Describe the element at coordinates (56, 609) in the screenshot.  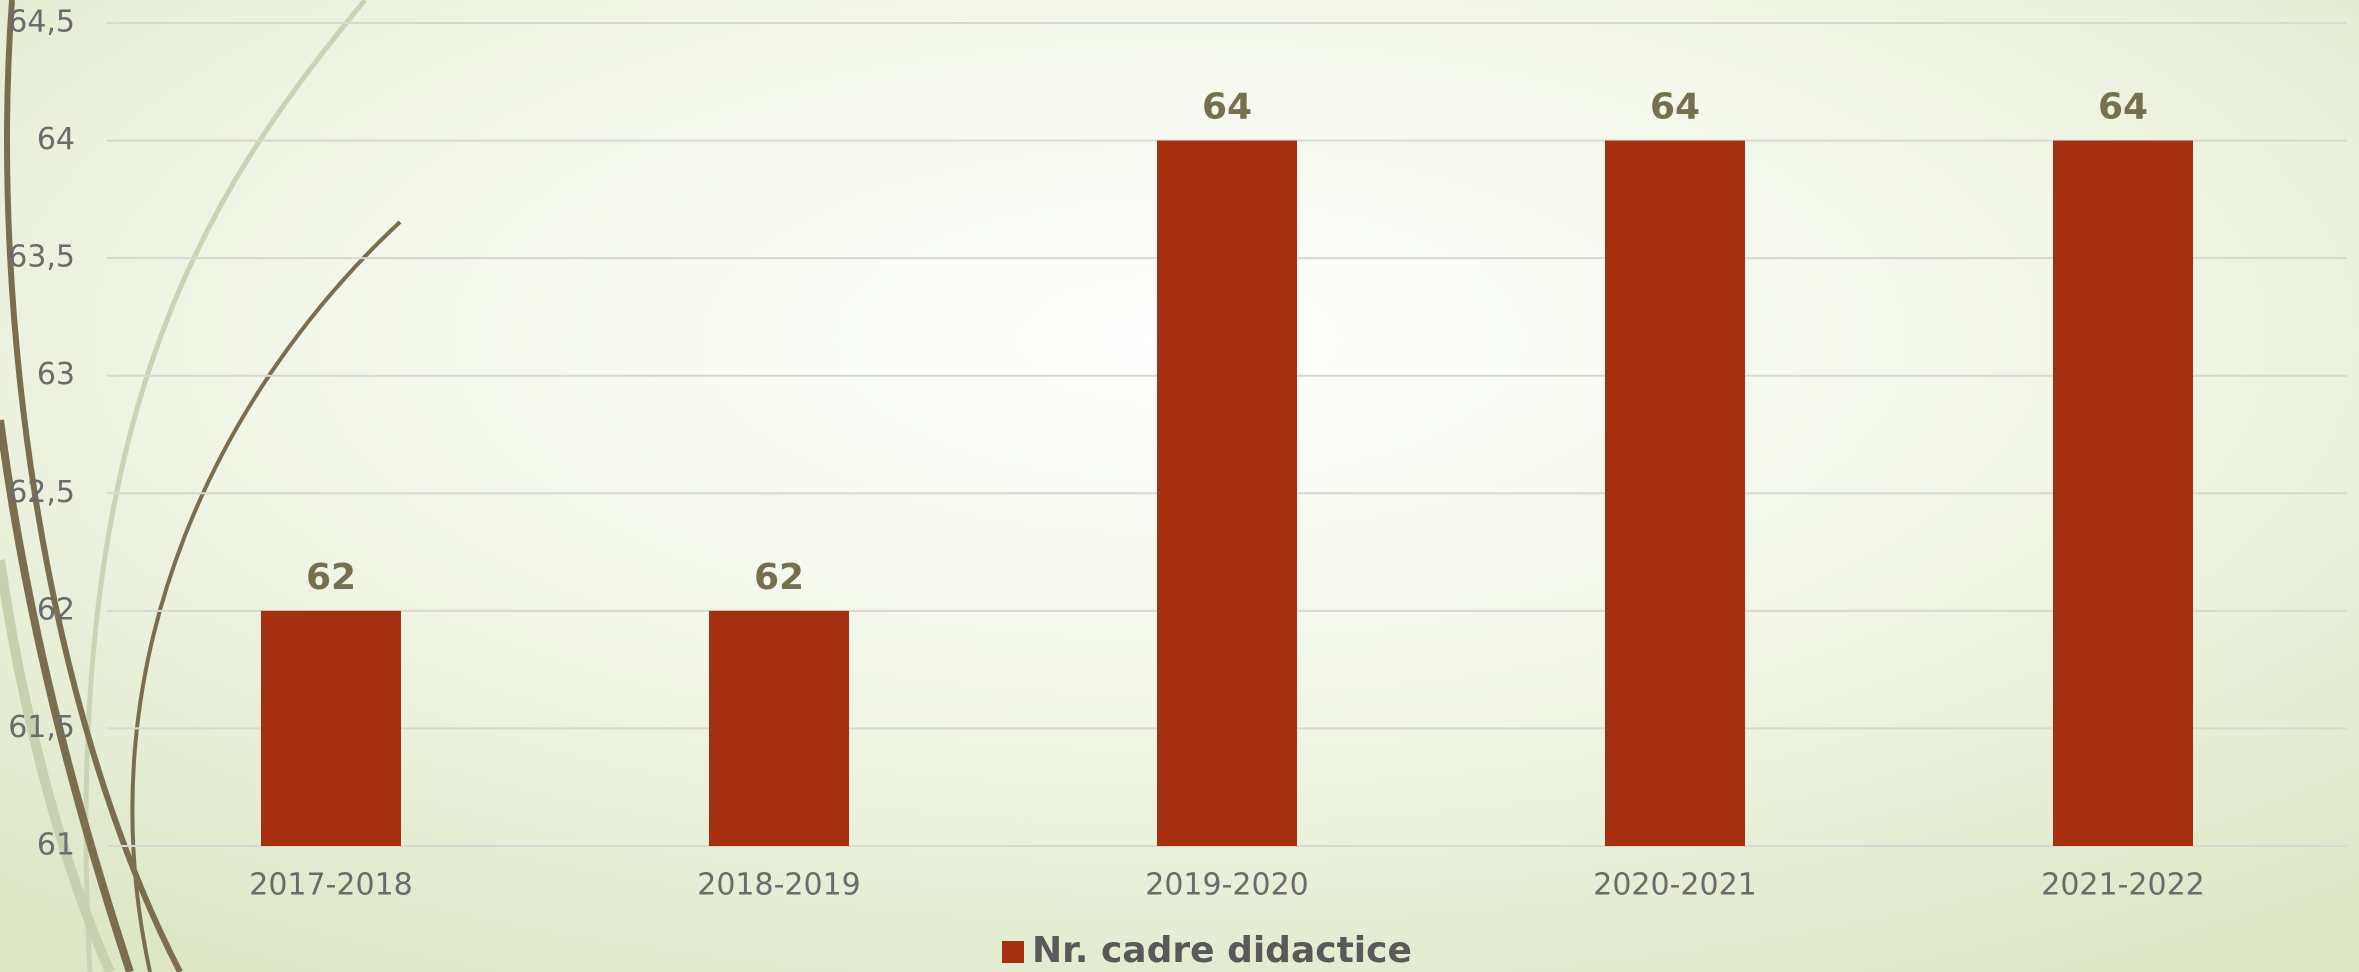
I see `y-tick-label: 62` at that location.